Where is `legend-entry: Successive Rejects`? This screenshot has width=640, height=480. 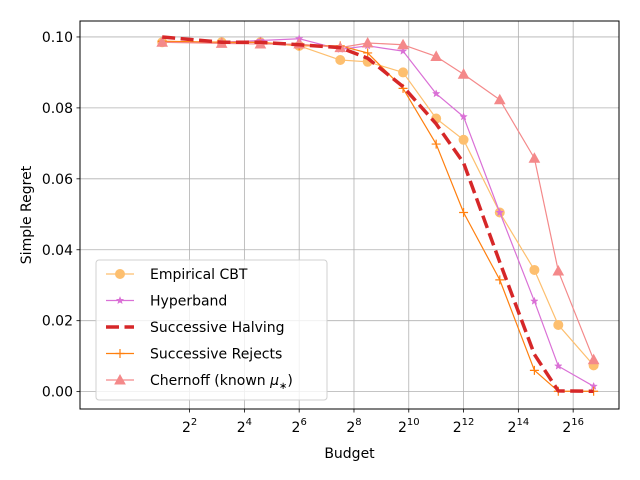 legend-entry: Successive Rejects is located at coordinates (194, 355).